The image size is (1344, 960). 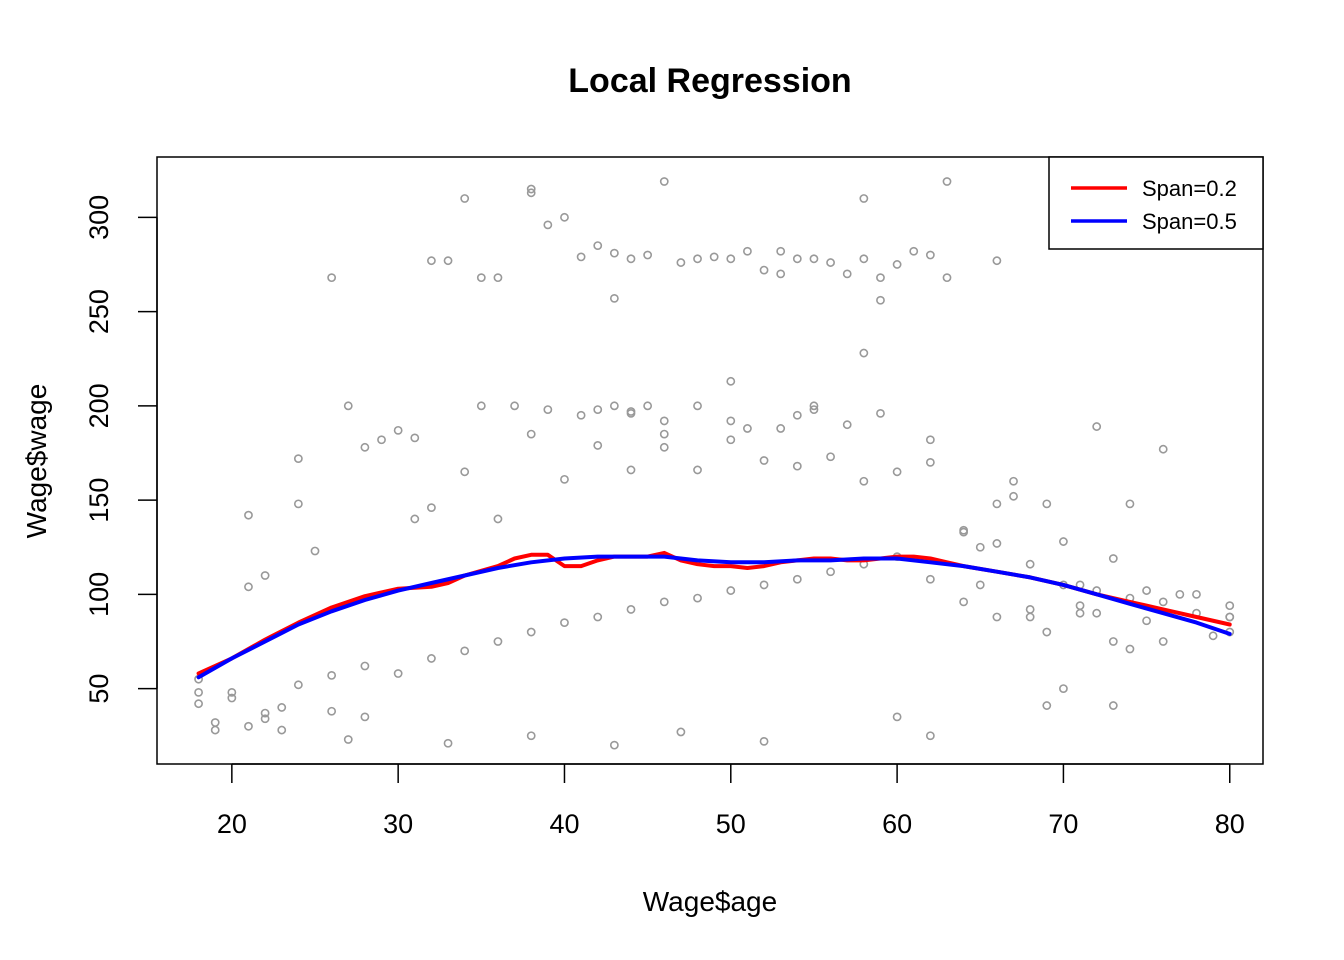 I want to click on x-tick-label: 30, so click(x=398, y=824).